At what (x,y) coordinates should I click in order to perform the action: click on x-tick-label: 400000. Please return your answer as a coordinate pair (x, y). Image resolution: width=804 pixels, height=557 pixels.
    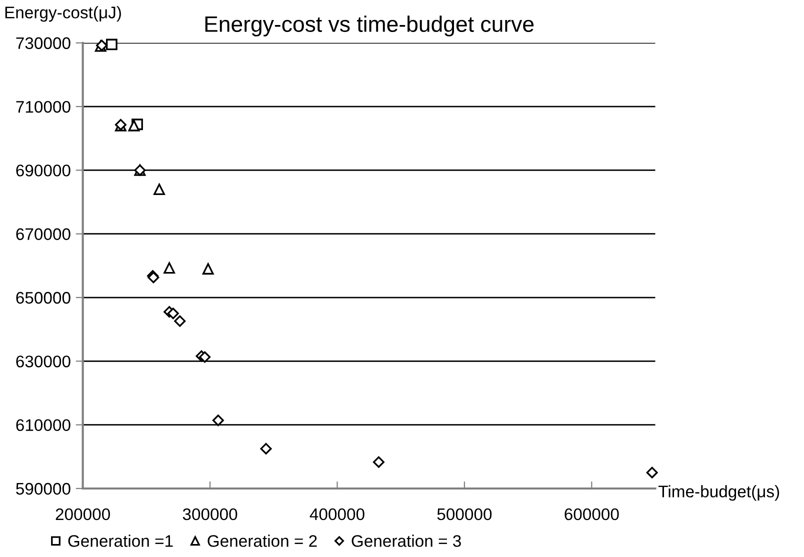
    Looking at the image, I should click on (337, 514).